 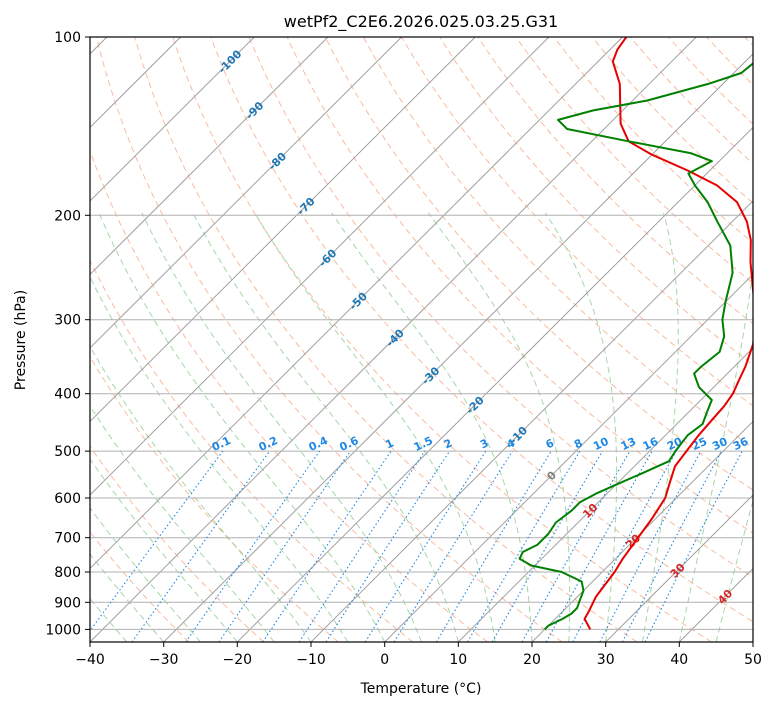 I want to click on mixing-ratio-label: 10, so click(x=601, y=444).